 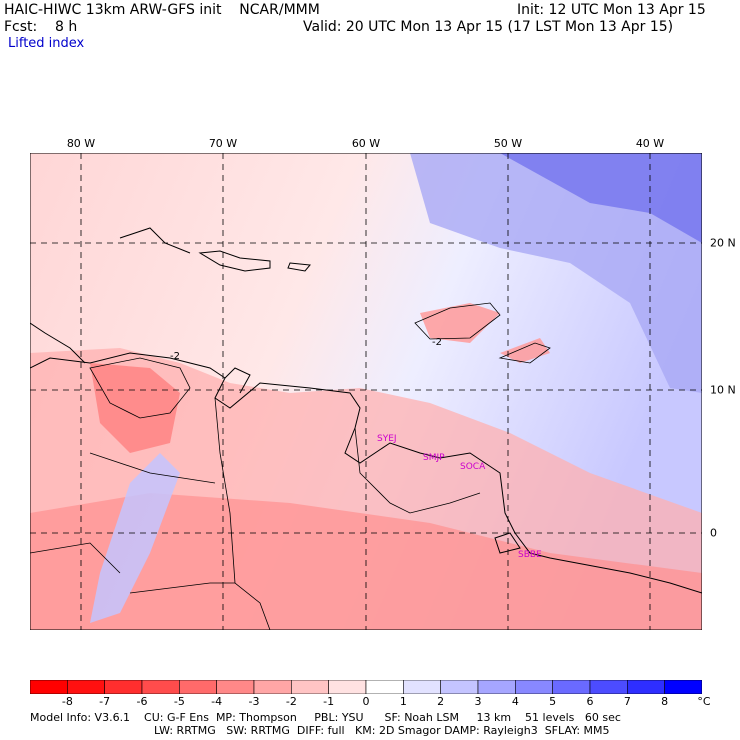 What do you see at coordinates (723, 390) in the screenshot?
I see `lat-label: 10 N` at bounding box center [723, 390].